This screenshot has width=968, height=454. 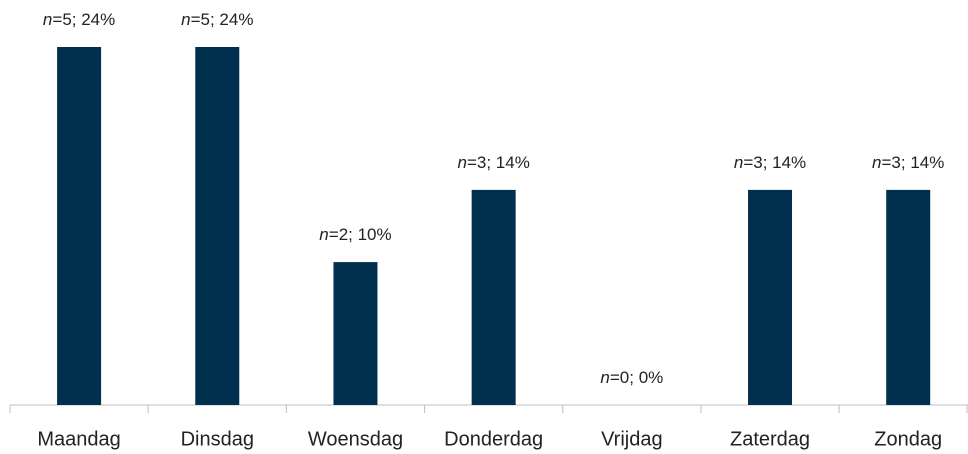 I want to click on x-tick-label: Vrijdag, so click(x=632, y=439).